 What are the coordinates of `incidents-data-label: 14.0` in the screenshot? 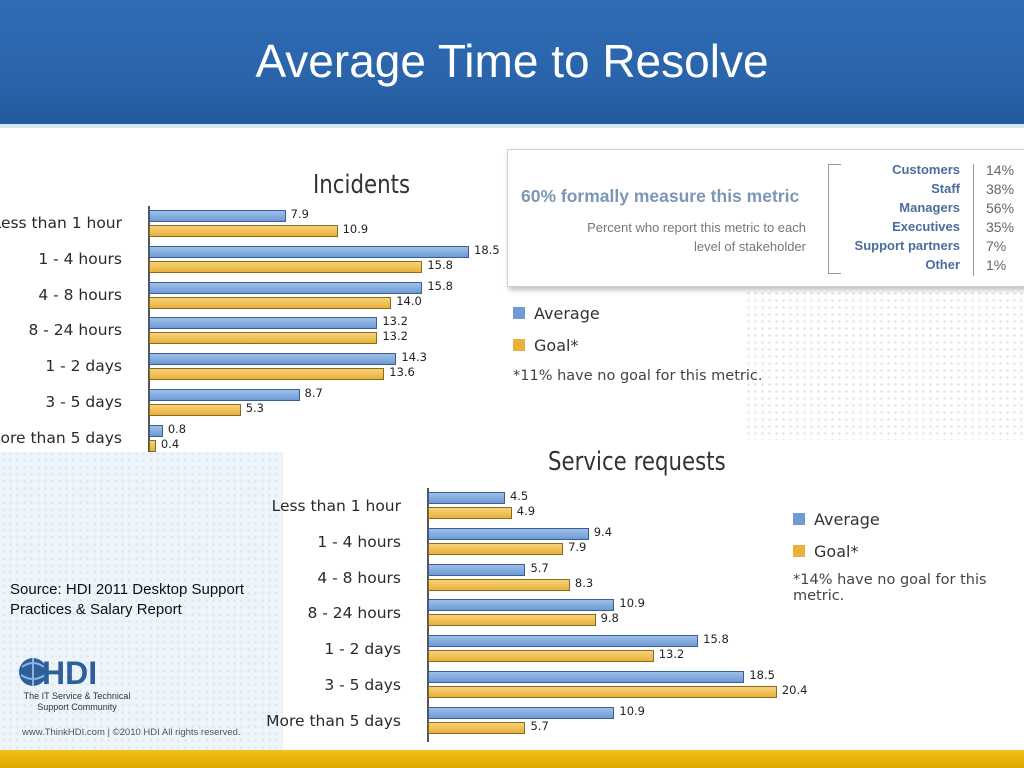 It's located at (409, 300).